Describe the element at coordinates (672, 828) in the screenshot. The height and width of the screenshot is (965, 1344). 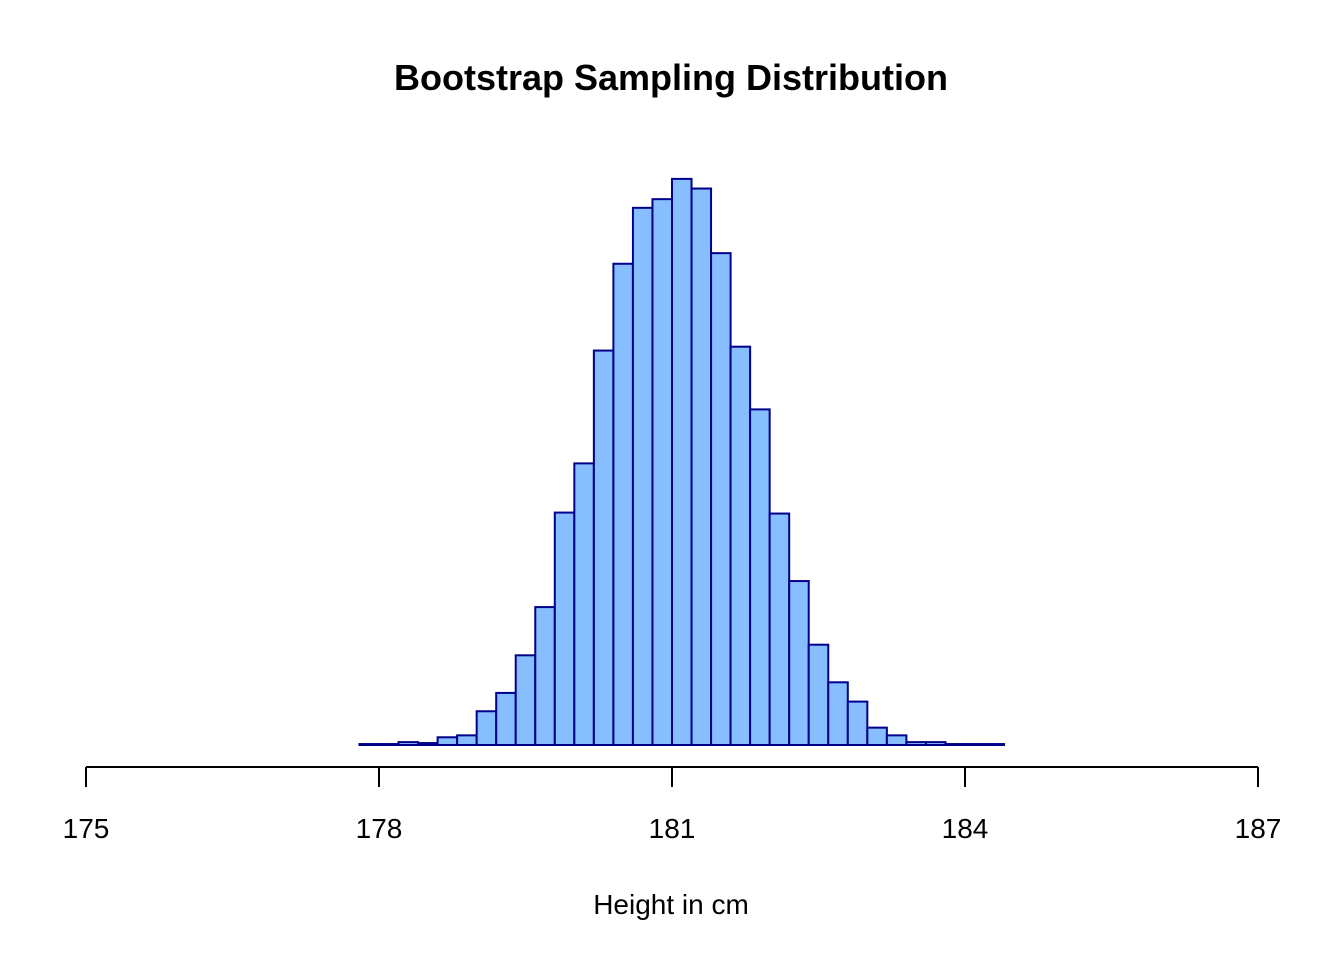
I see `x-tick-label: 181` at that location.